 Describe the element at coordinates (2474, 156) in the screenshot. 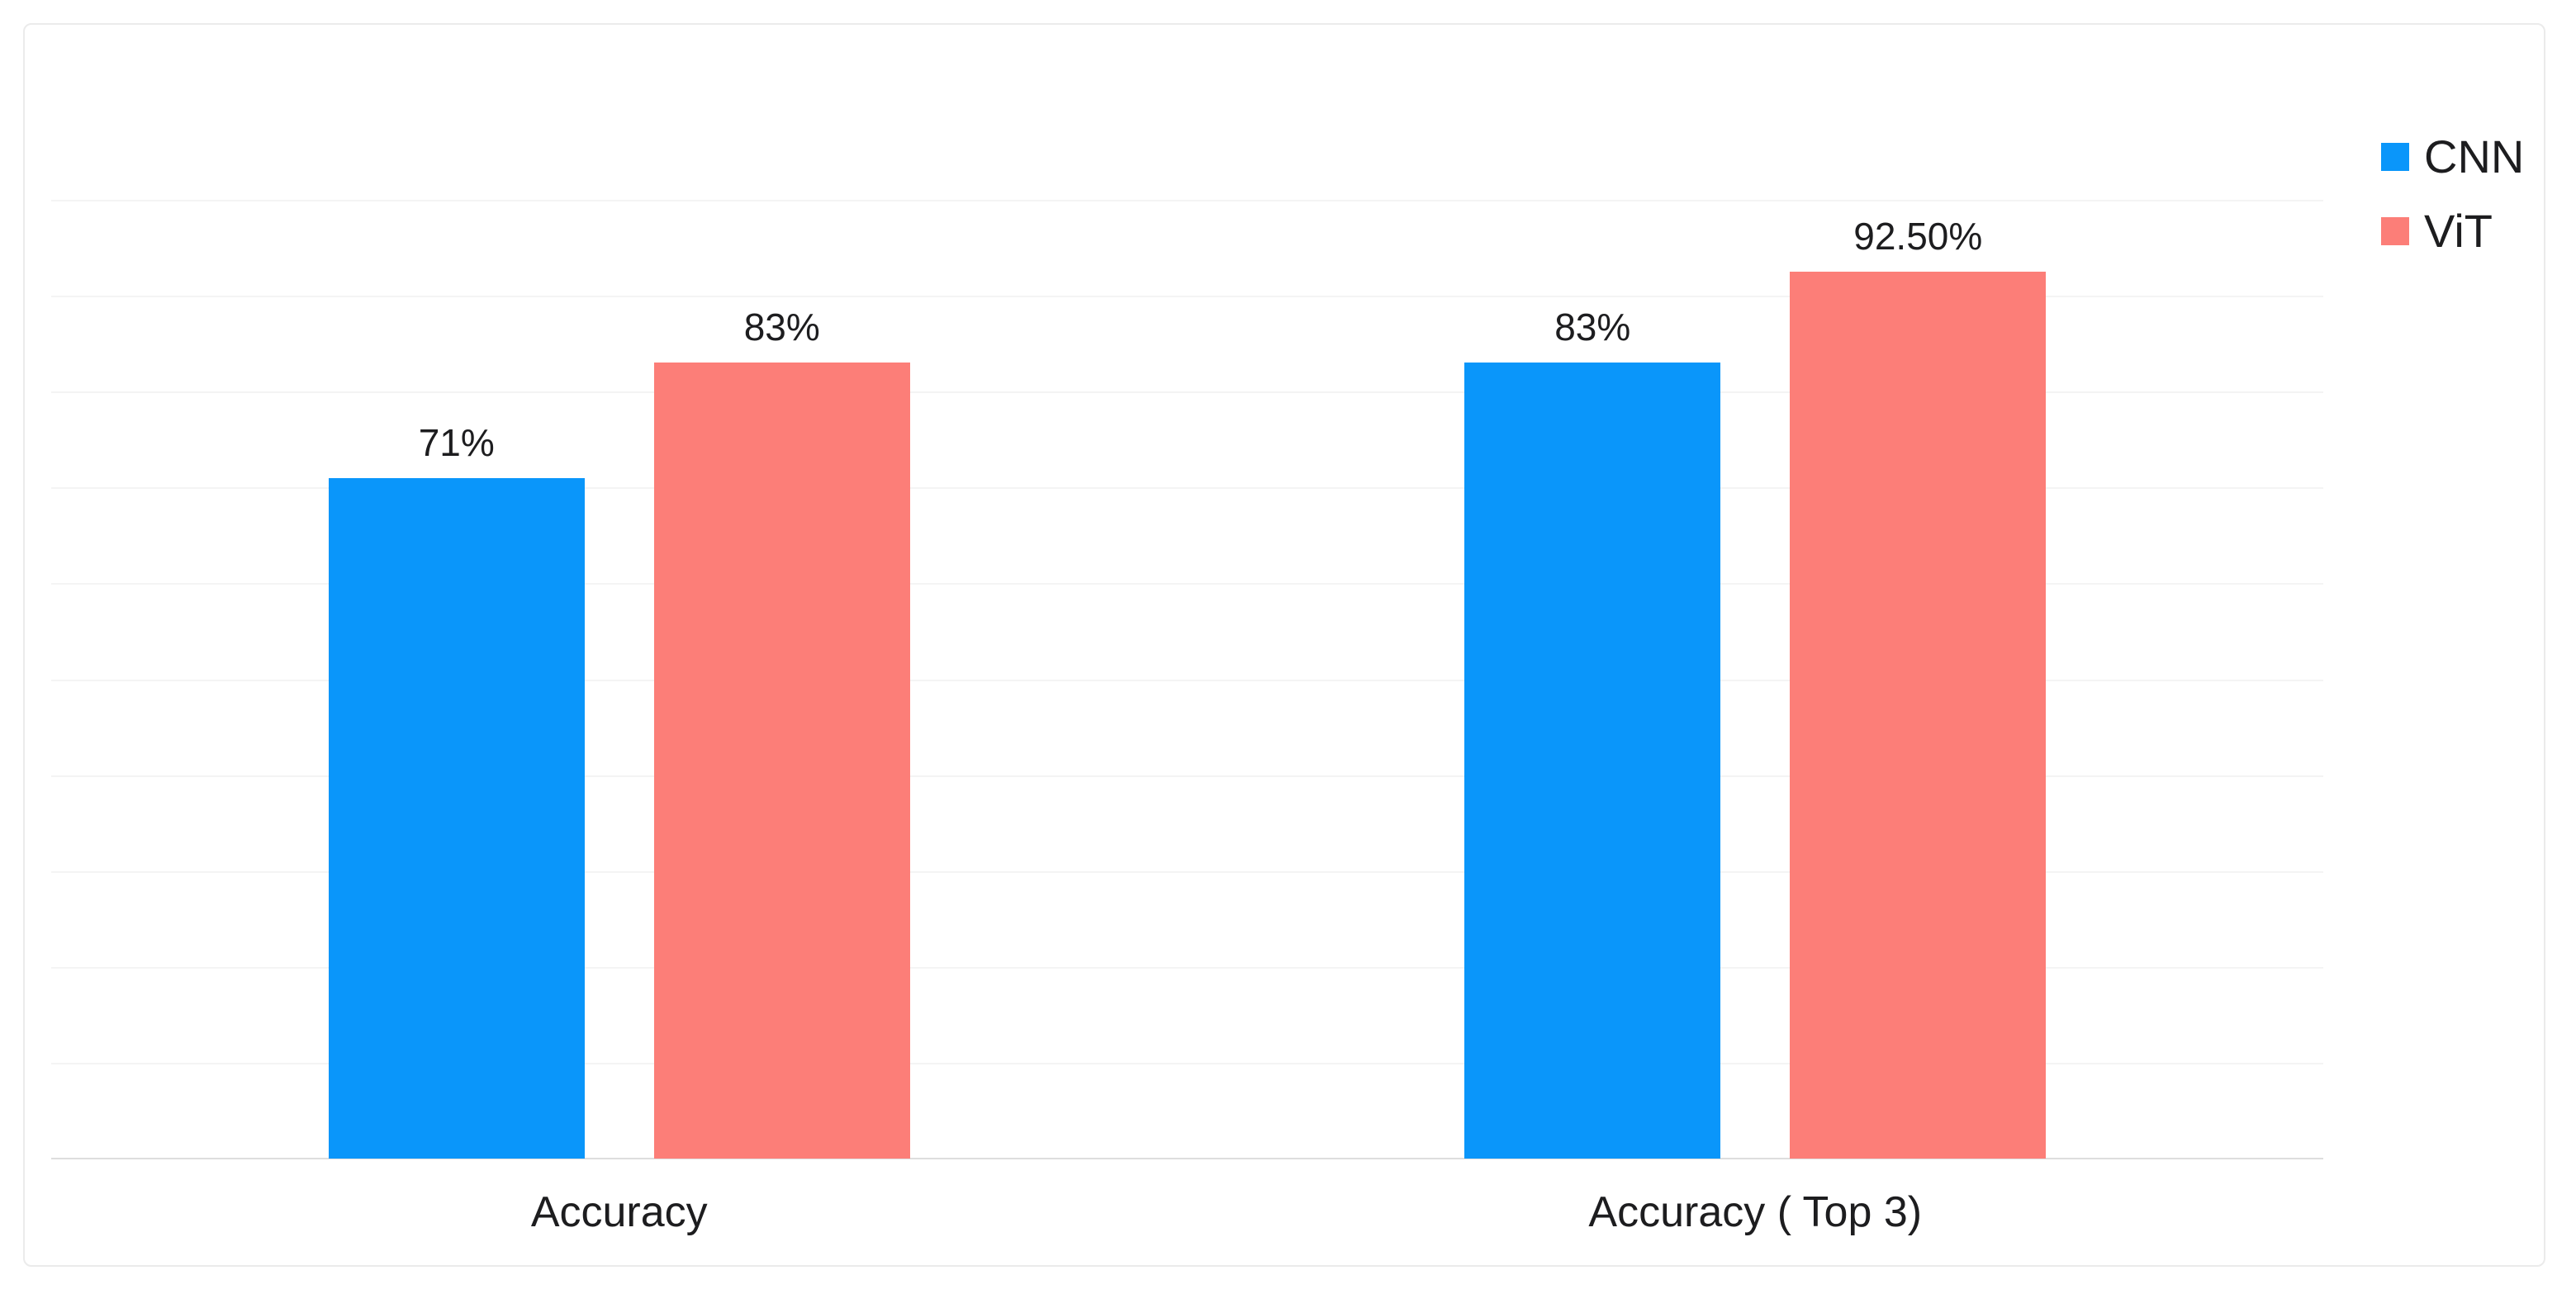

I see `legend-label: CNN` at that location.